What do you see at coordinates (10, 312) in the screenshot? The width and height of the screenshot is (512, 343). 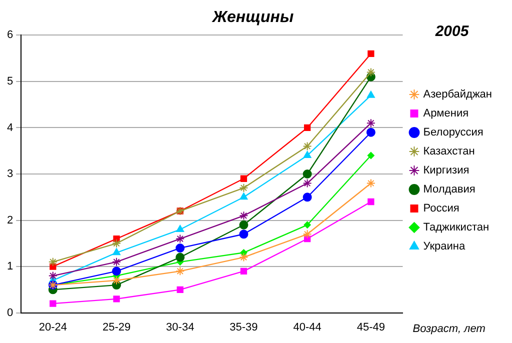 I see `y-tick-label: 0` at bounding box center [10, 312].